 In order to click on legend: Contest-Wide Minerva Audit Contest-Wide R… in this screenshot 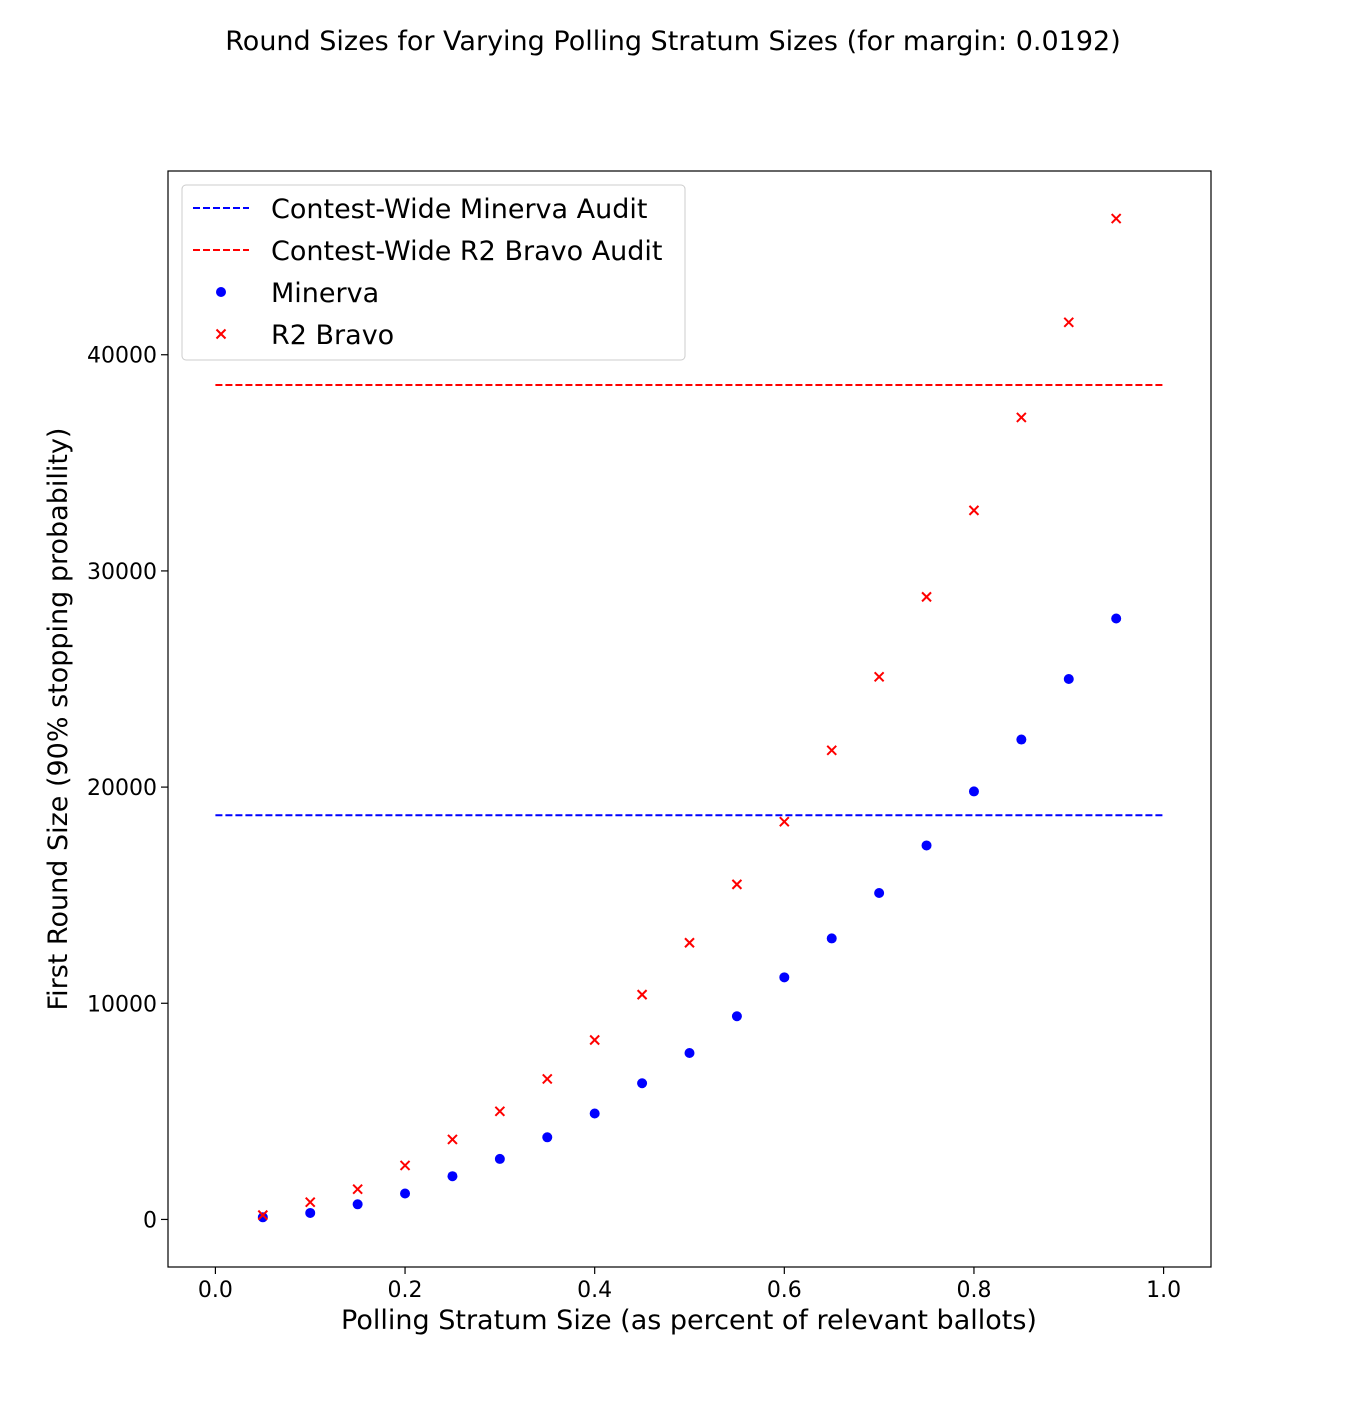, I will do `click(433, 272)`.